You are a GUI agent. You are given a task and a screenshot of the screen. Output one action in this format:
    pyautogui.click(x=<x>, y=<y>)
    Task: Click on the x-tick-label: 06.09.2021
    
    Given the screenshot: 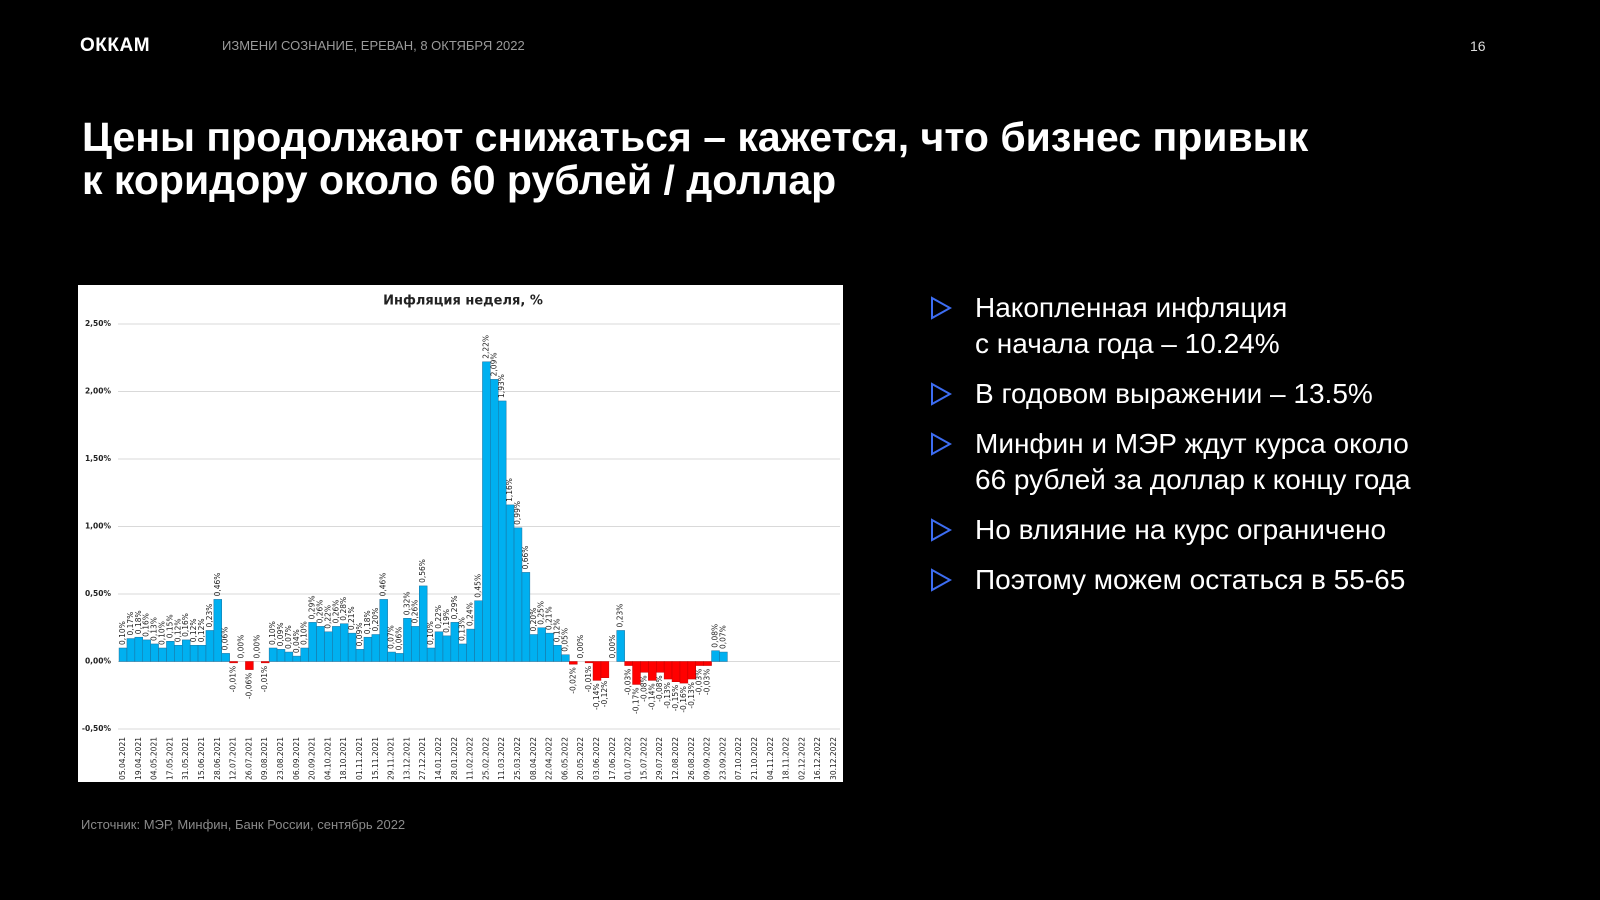 What is the action you would take?
    pyautogui.click(x=296, y=758)
    